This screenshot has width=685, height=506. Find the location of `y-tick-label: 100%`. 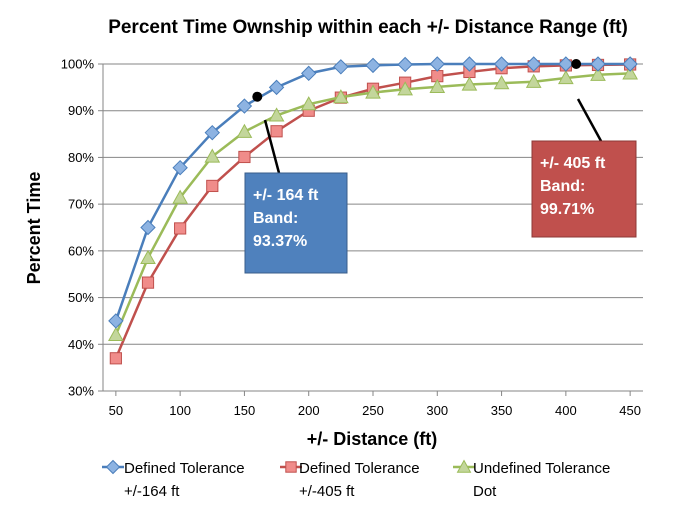

y-tick-label: 100% is located at coordinates (78, 64).